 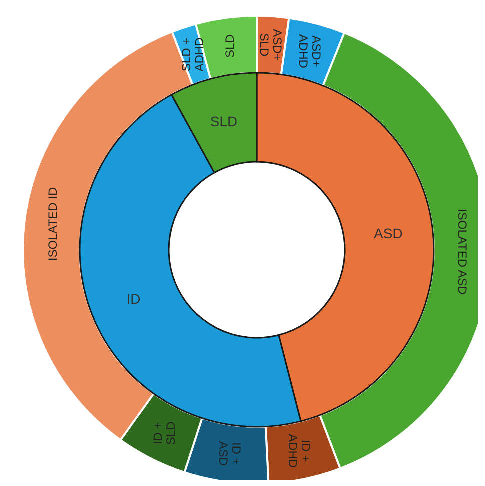 What do you see at coordinates (299, 451) in the screenshot?
I see `slice-label: ID + ADHD` at bounding box center [299, 451].